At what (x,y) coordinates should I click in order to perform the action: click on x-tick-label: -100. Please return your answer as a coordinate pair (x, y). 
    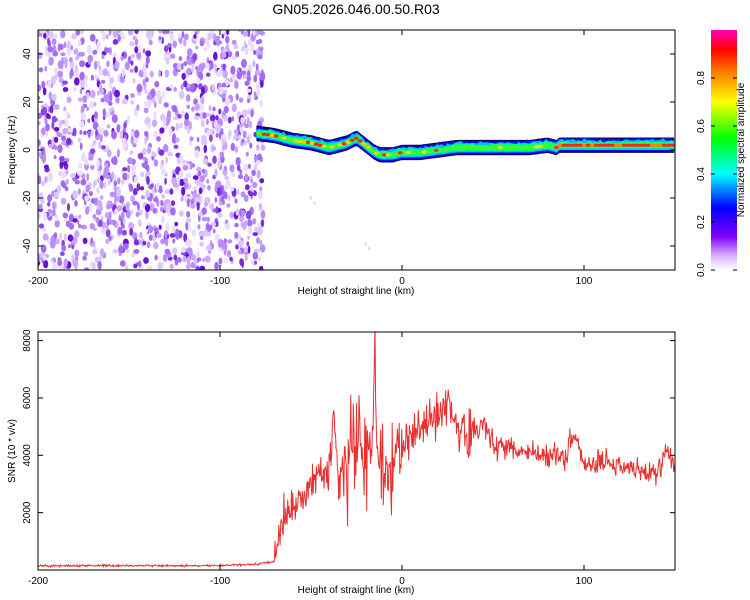
    Looking at the image, I should click on (220, 281).